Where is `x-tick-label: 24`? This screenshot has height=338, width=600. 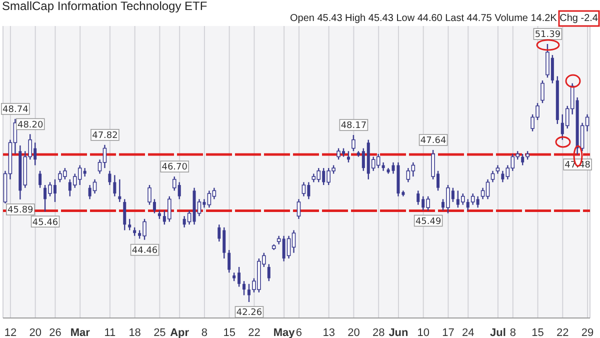 x-tick-label: 24 is located at coordinates (468, 332).